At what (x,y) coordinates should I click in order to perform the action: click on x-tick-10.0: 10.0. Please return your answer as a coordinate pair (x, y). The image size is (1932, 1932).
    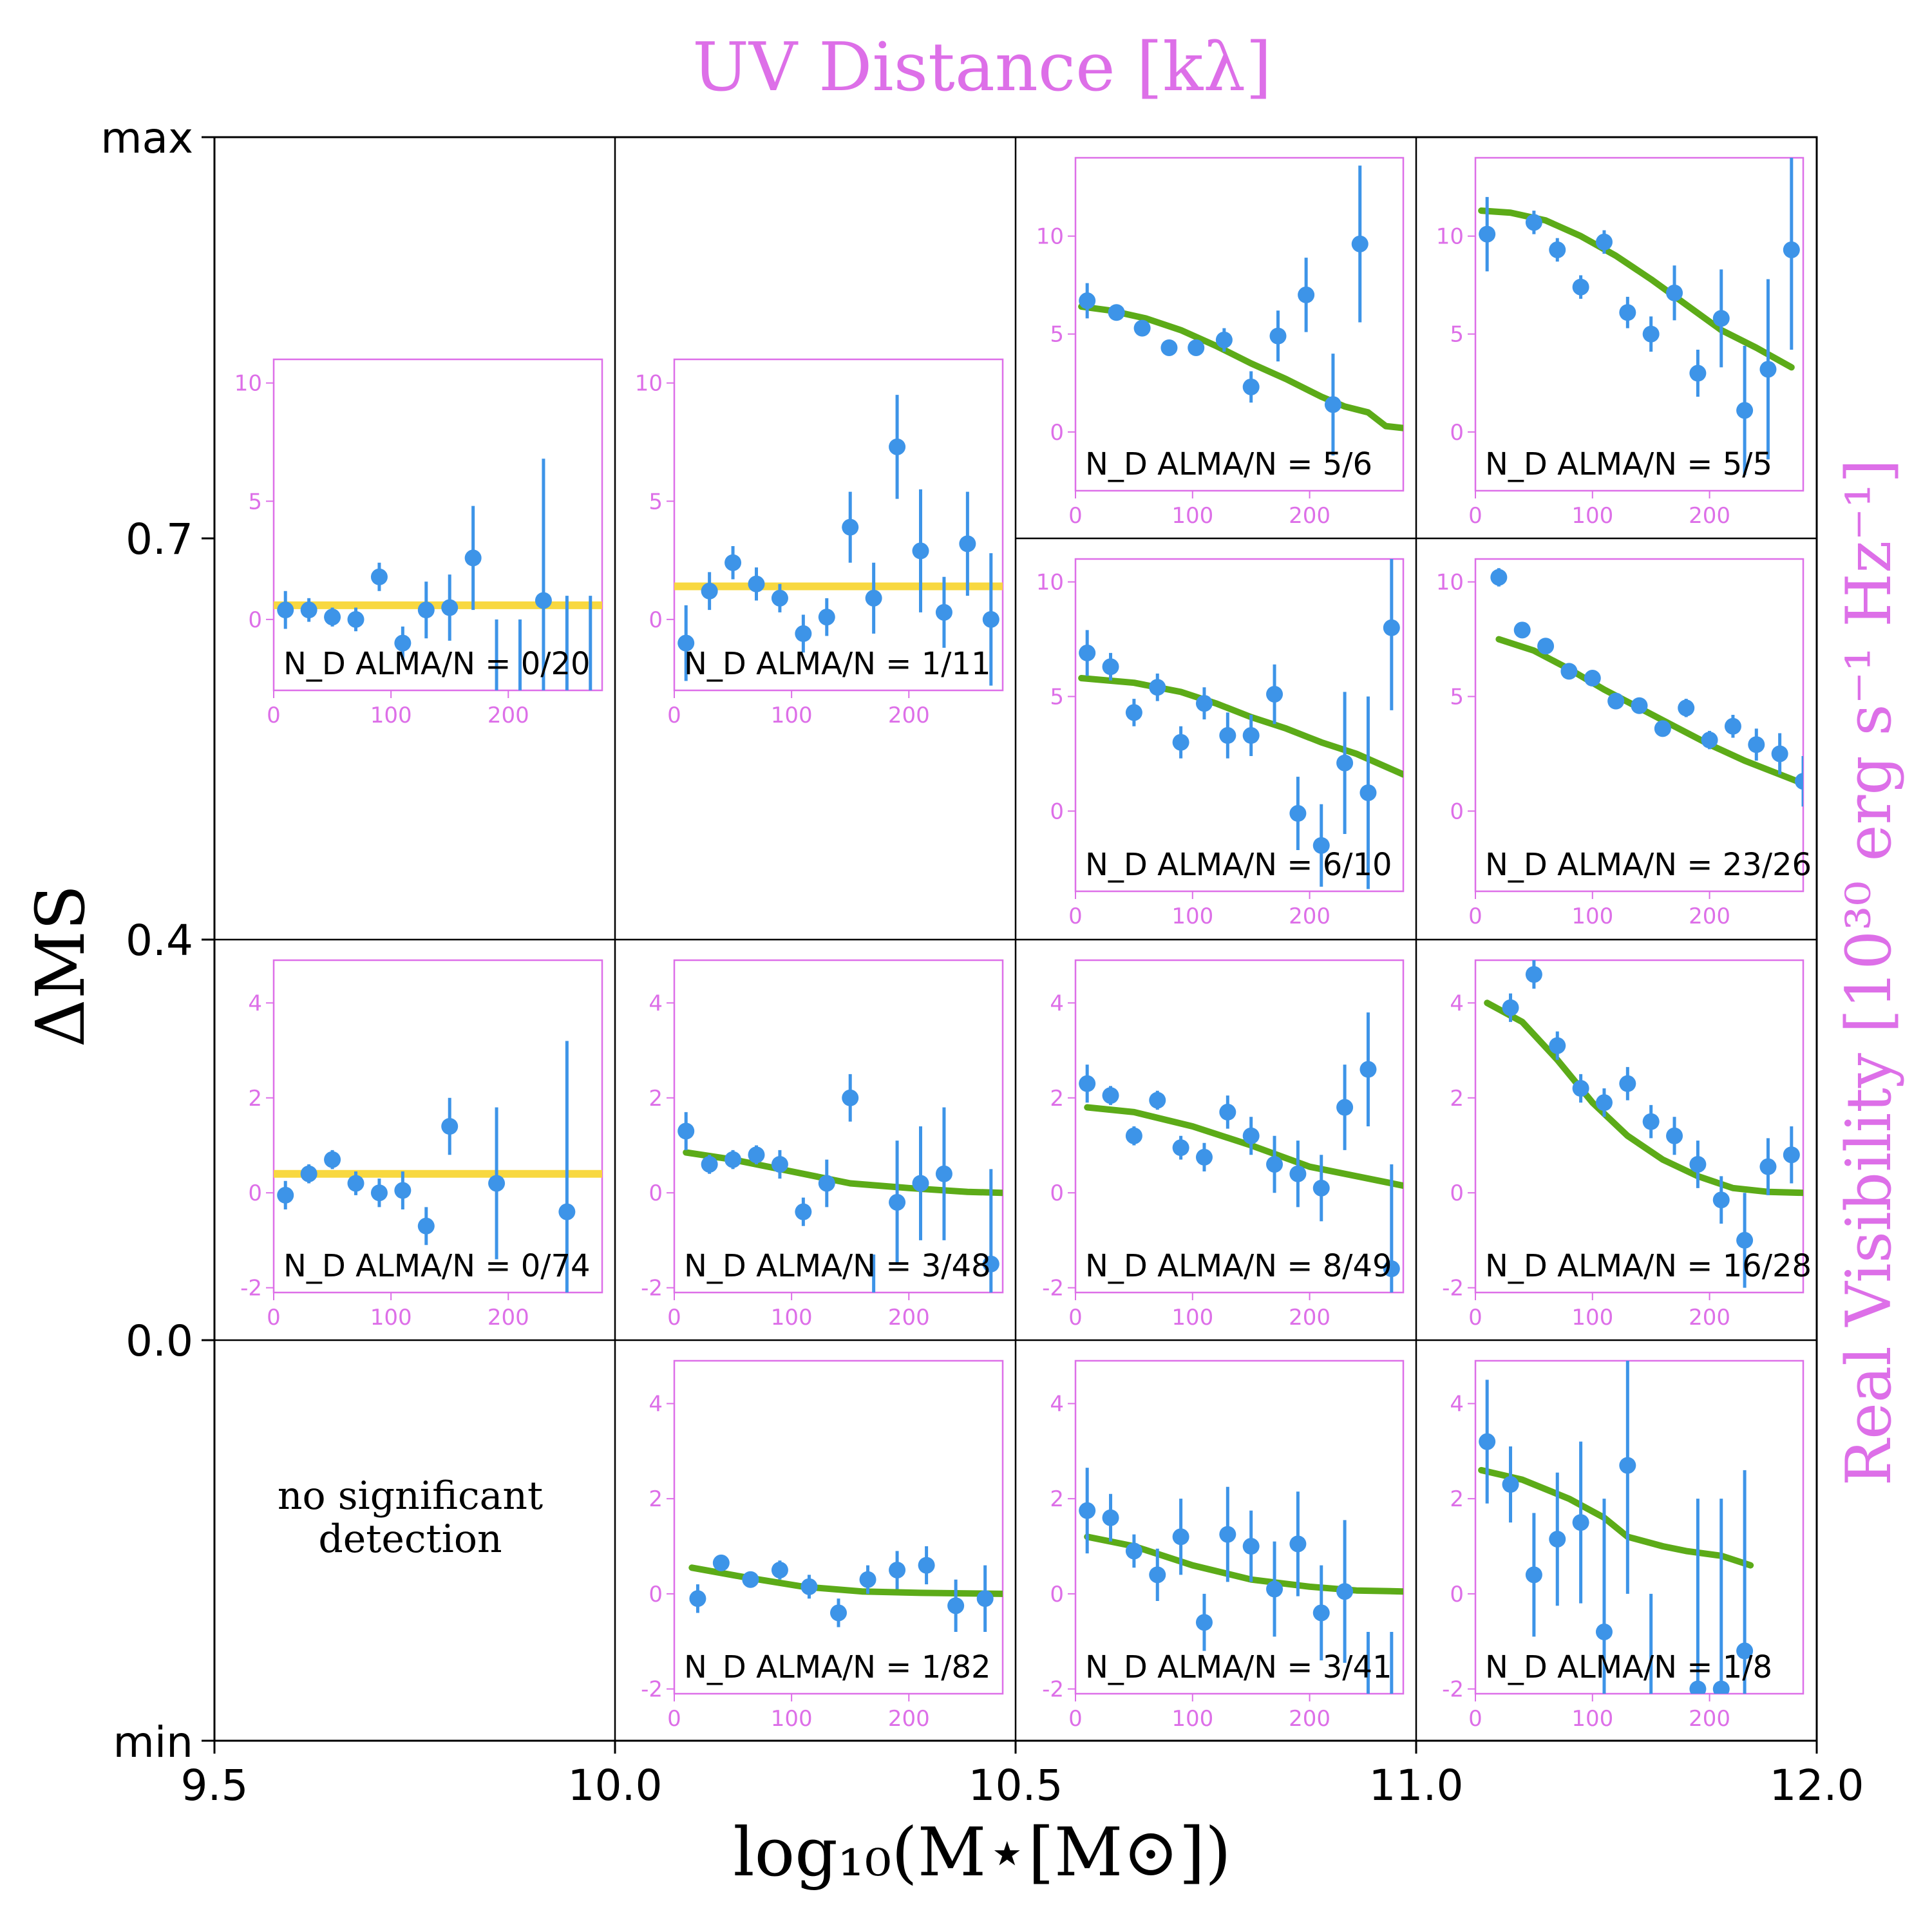
    Looking at the image, I should click on (615, 1785).